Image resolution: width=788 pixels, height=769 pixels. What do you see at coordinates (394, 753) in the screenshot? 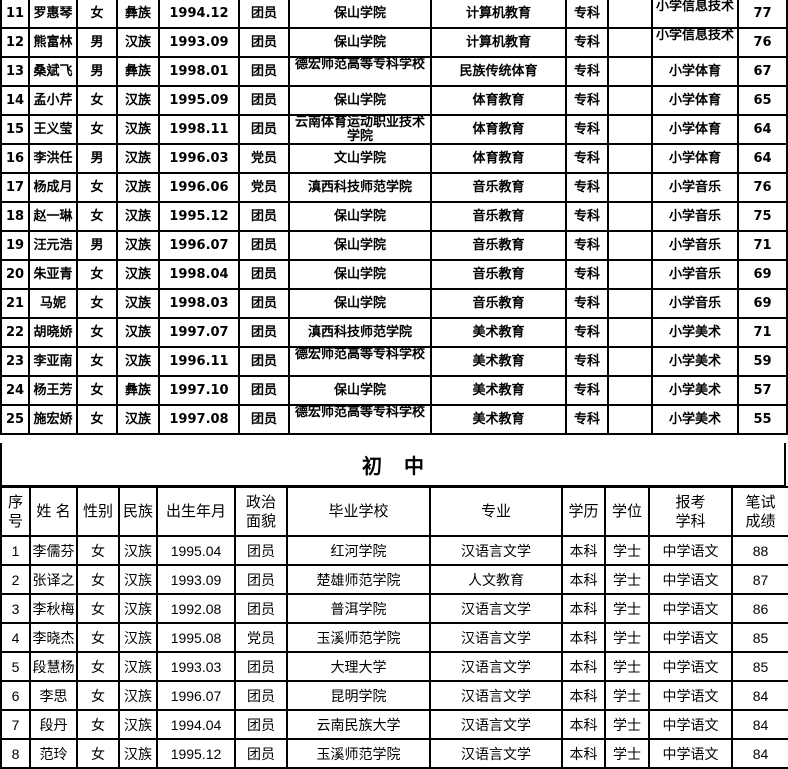
I see `table-row: 8 范玲女汉族 1995.12 团员 玉溪师范学院 汉语言文学 本科 学士 中学语文 84` at bounding box center [394, 753].